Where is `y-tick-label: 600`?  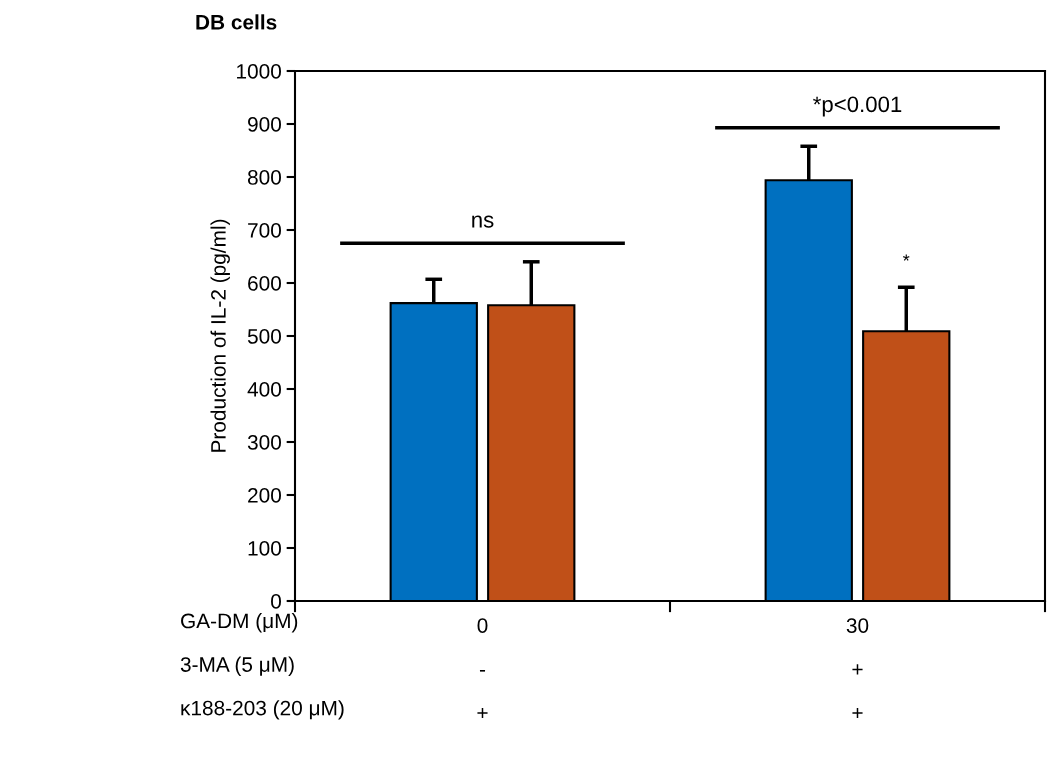
y-tick-label: 600 is located at coordinates (264, 283).